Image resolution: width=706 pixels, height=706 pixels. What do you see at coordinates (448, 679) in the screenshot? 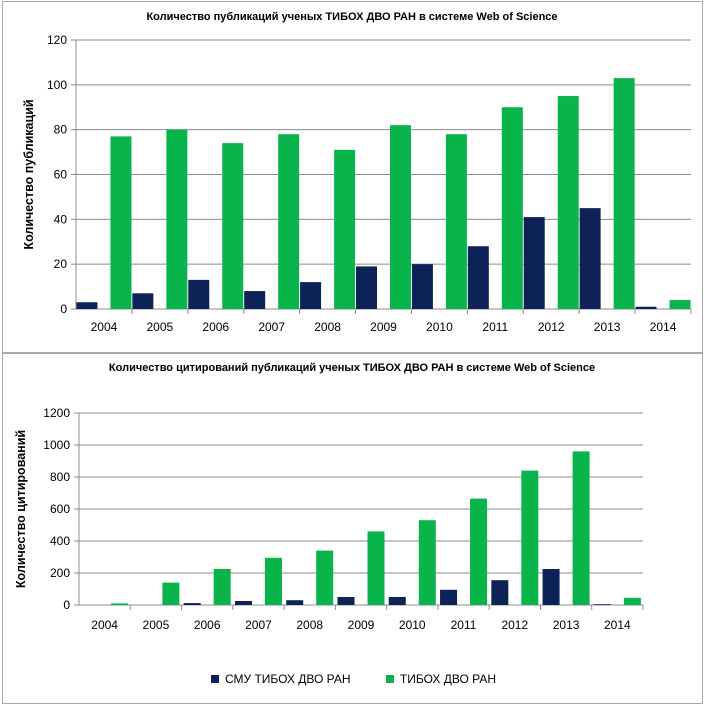
I see `legend-label-tiboh: ТИБОХ ДВО РАН` at bounding box center [448, 679].